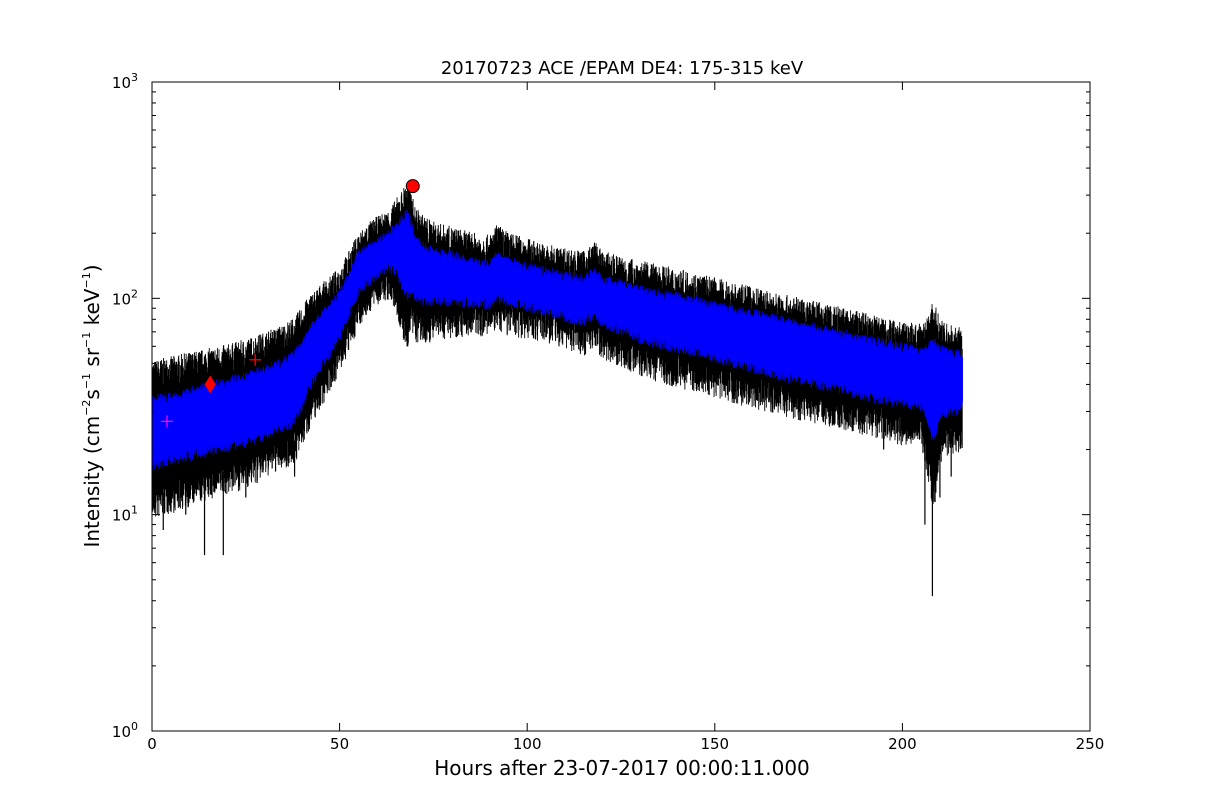 The image size is (1212, 812). Describe the element at coordinates (152, 744) in the screenshot. I see `x-tick-label: 0` at that location.